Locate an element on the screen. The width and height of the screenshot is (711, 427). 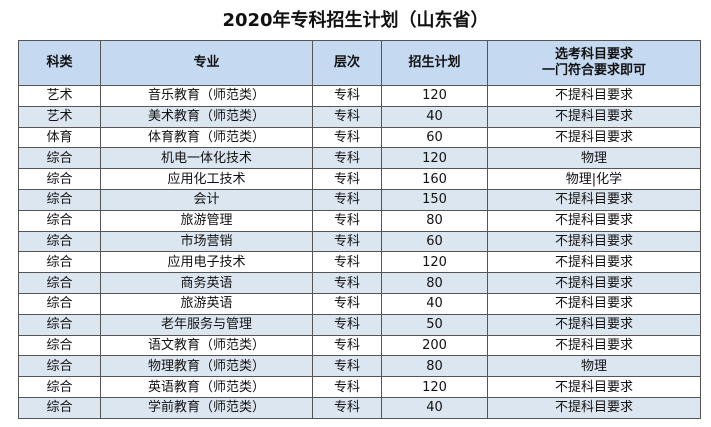
table-row: 综合 老年服务与管理 专科 50 不提科目要求 is located at coordinates (359, 324).